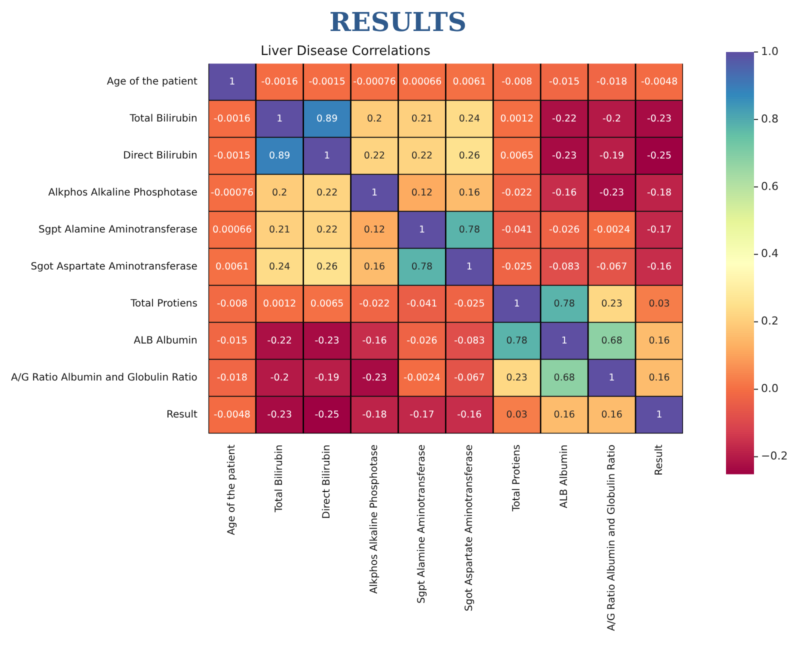 This screenshot has height=655, width=796. Describe the element at coordinates (327, 481) in the screenshot. I see `x-tick-label: Direct Bilirubin` at that location.